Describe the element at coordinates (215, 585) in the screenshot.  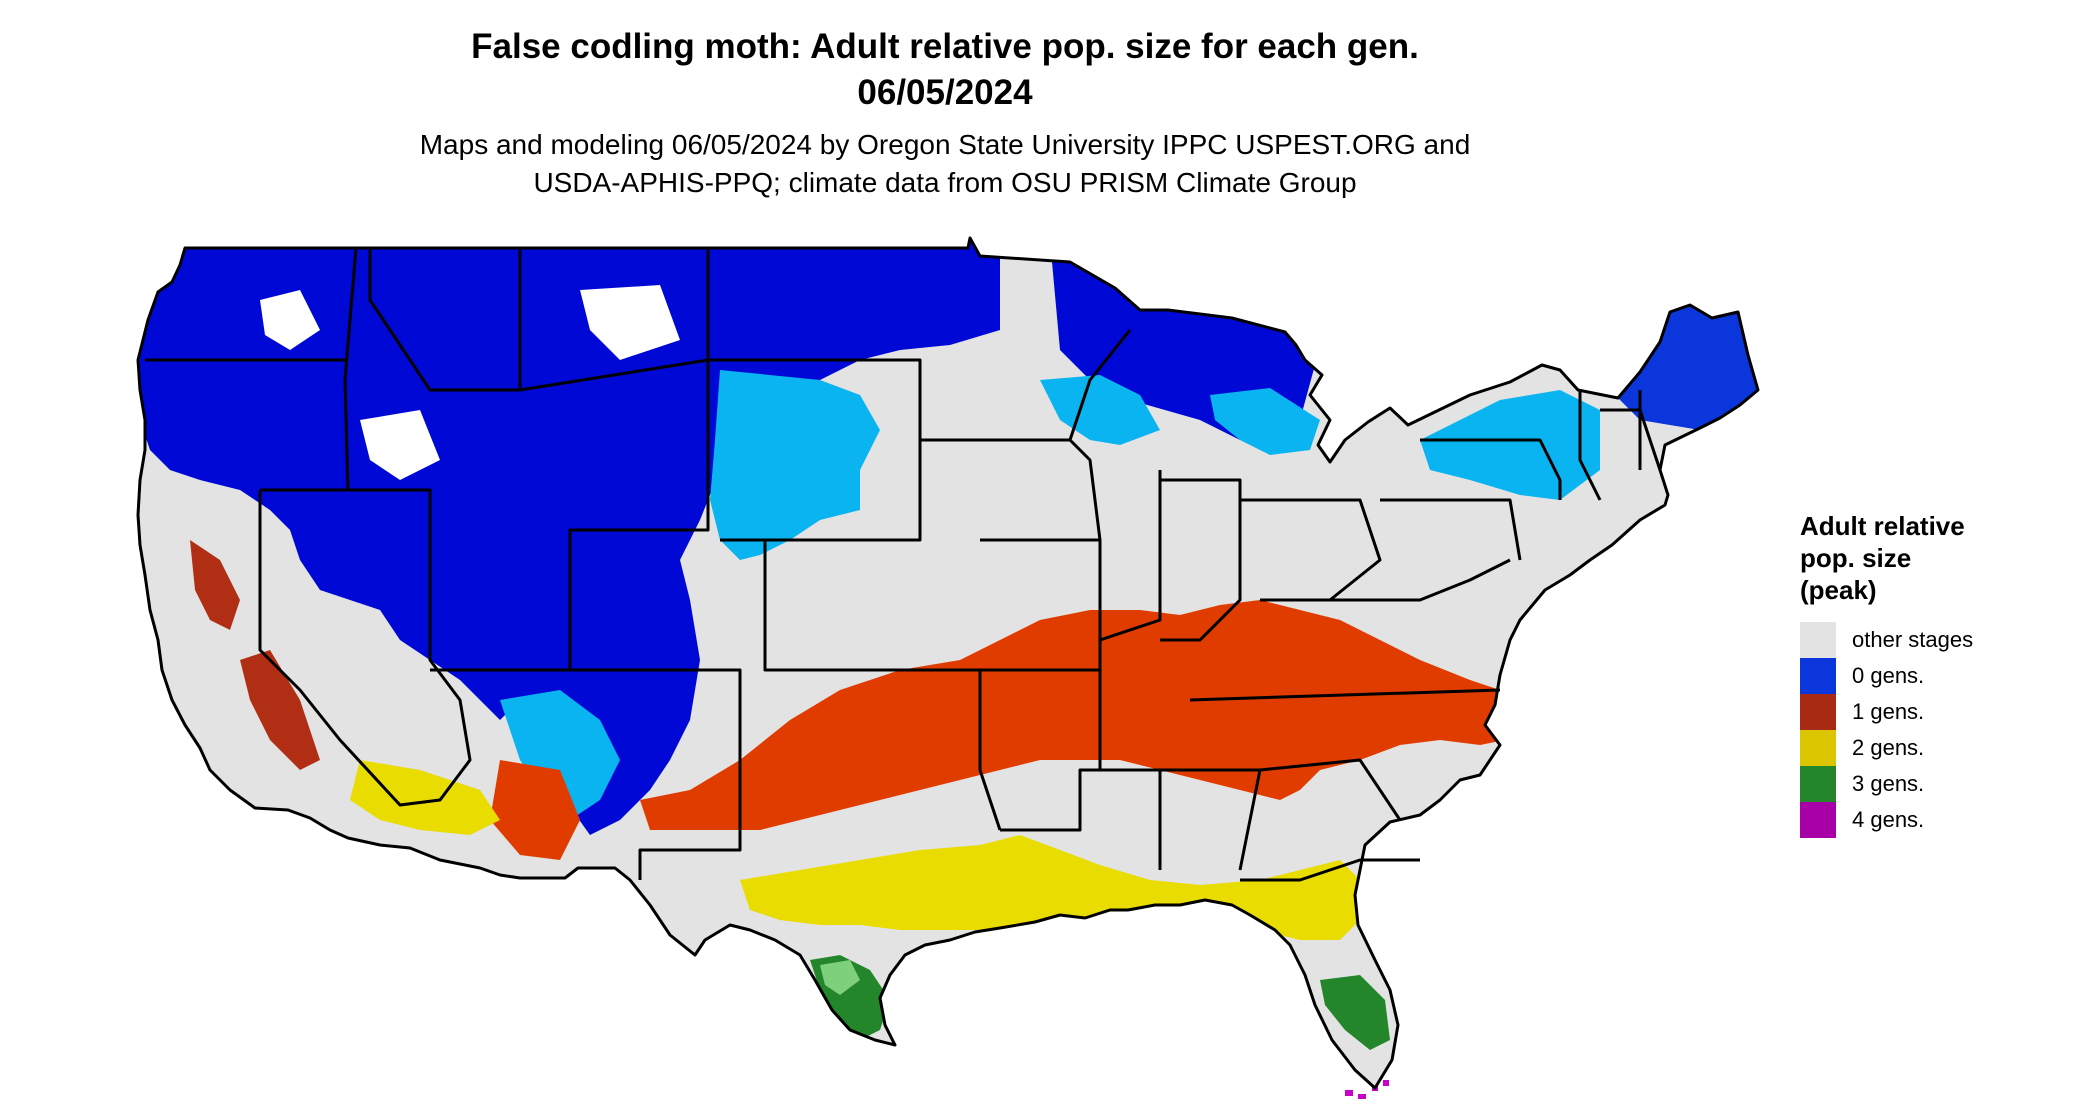
I see `region-1-gens-west` at that location.